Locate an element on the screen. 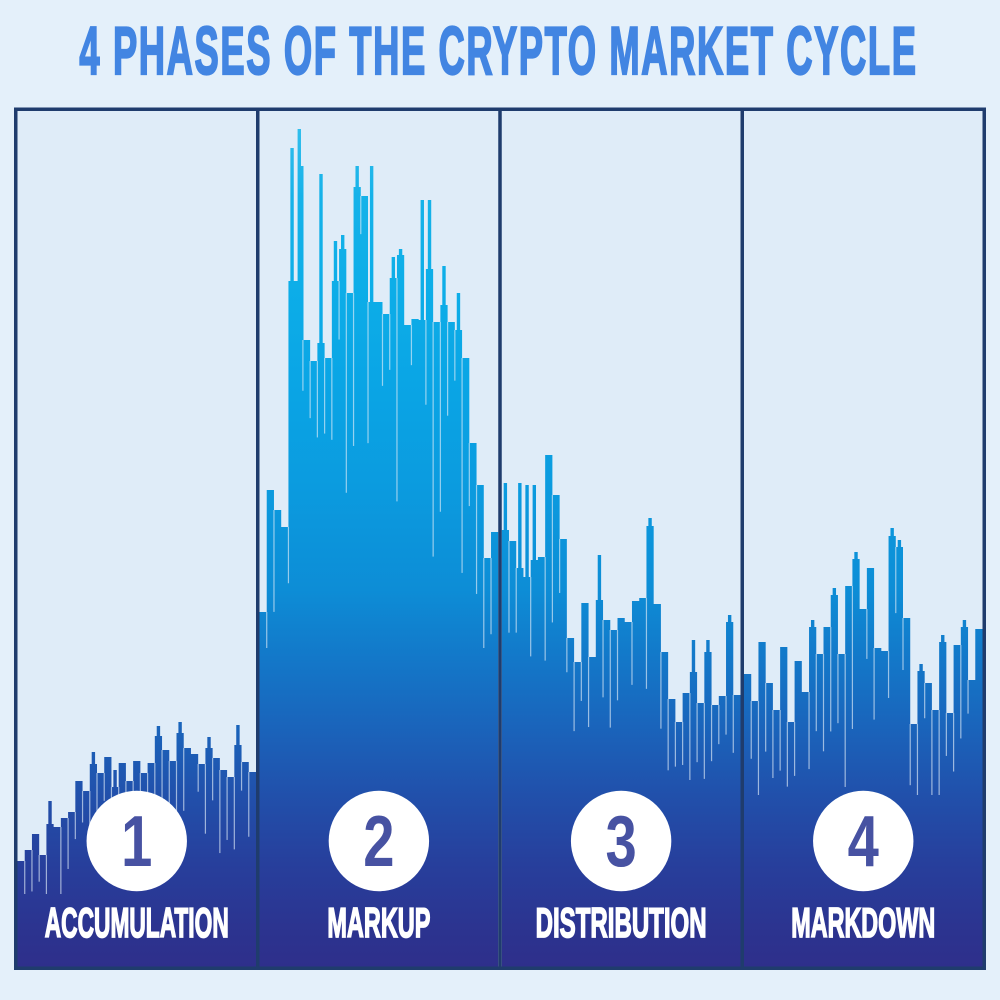  svg-text: 4 is located at coordinates (863, 841).